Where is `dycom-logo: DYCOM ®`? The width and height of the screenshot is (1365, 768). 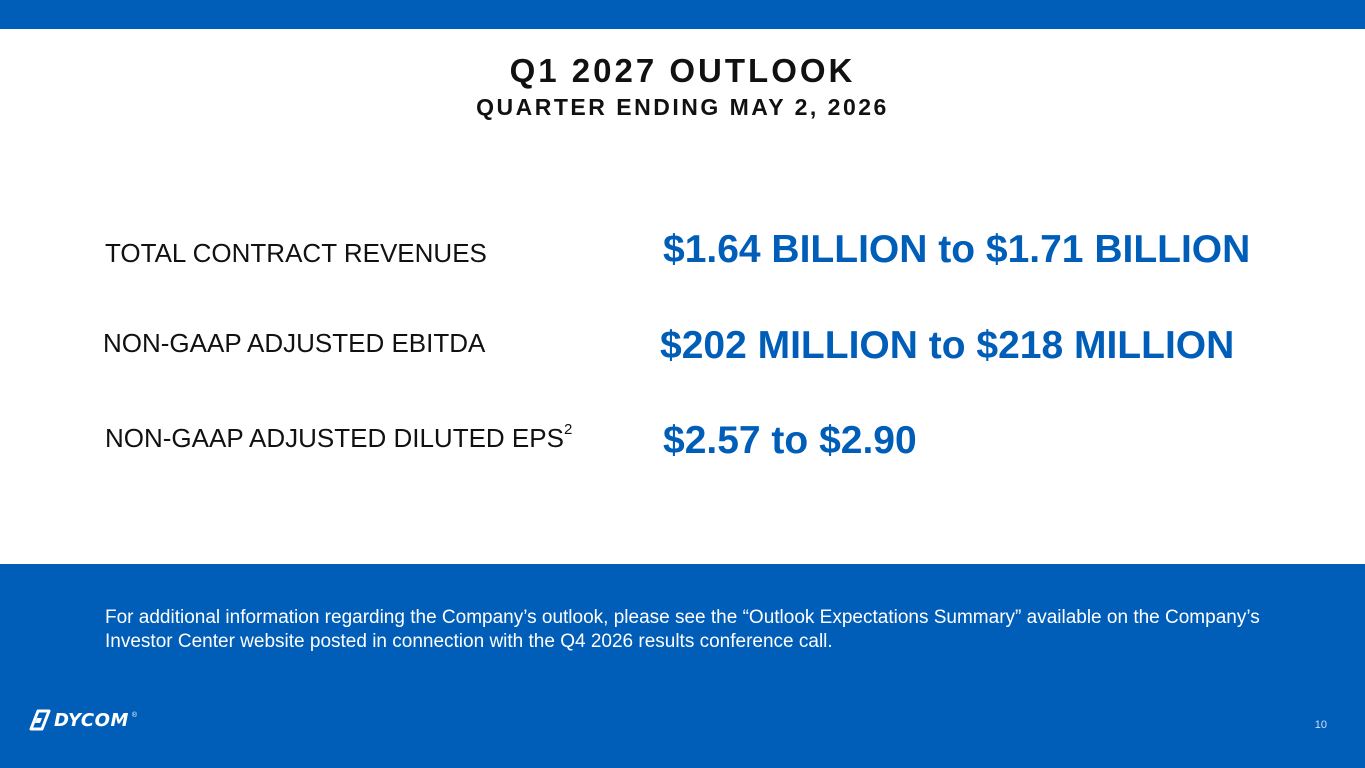
dycom-logo: DYCOM ® is located at coordinates (83, 720).